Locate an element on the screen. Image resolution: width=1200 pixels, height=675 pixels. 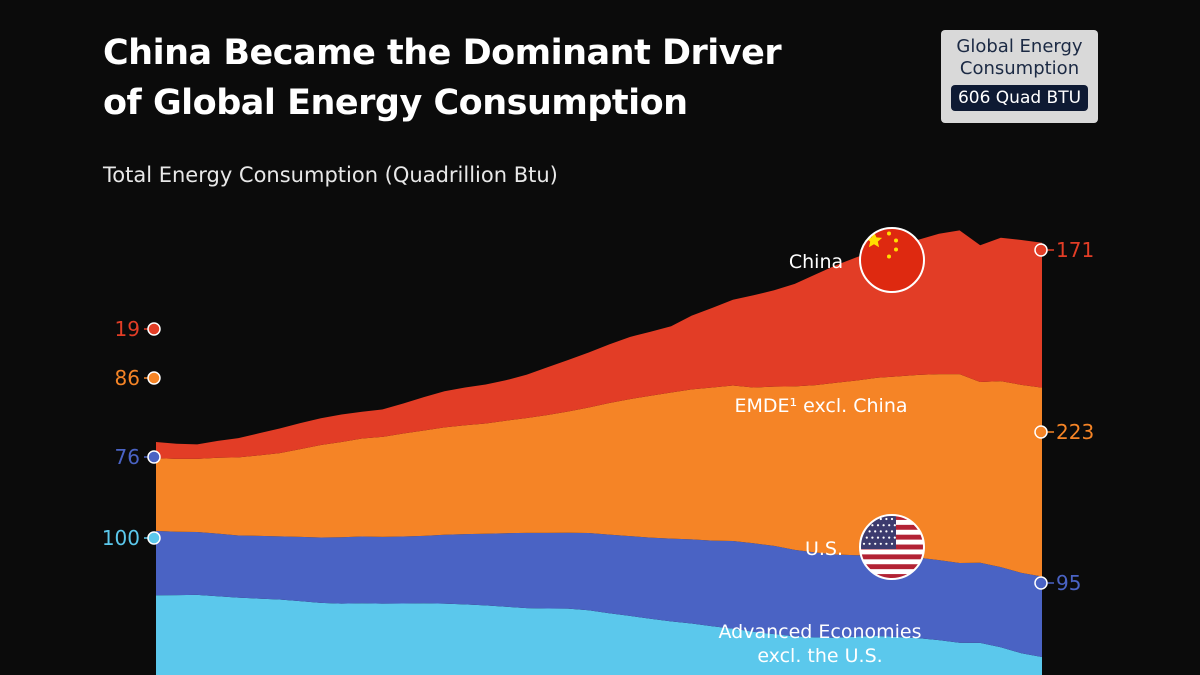
area-advanced is located at coordinates (599, 634).